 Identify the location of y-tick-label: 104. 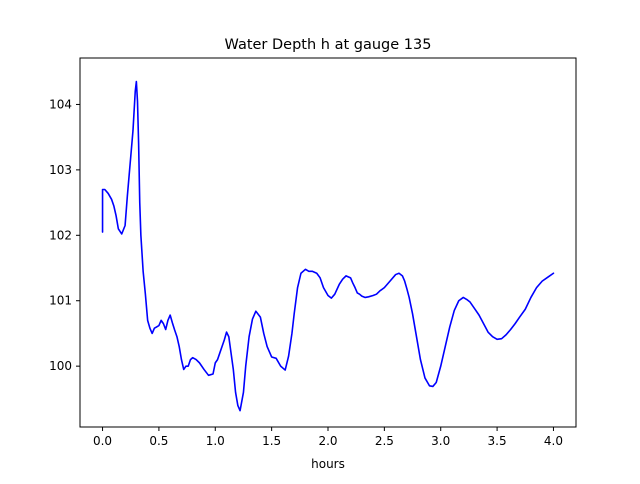
(60, 104).